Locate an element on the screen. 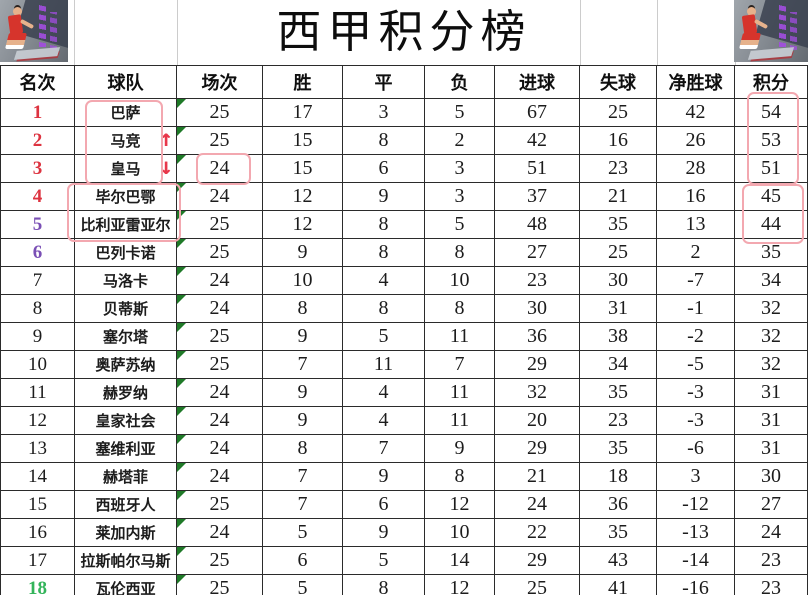 This screenshot has width=808, height=595. goal-diff-cell: -16 is located at coordinates (696, 585).